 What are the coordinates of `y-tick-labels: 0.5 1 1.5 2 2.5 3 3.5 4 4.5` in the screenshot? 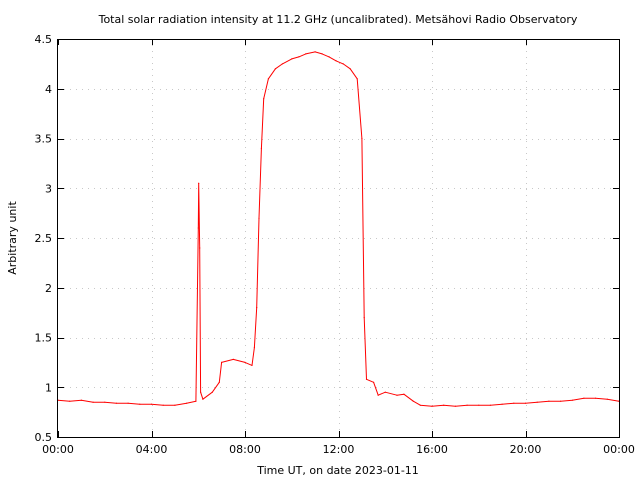 It's located at (44, 238).